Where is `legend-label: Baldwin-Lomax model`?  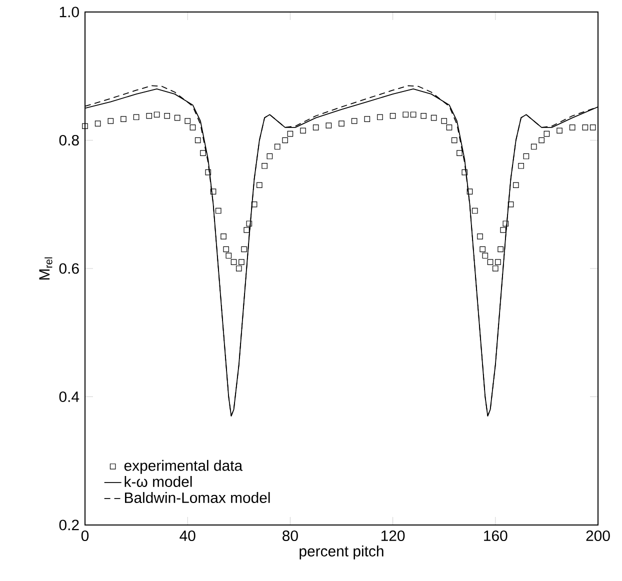
legend-label: Baldwin-Lomax model is located at coordinates (197, 498).